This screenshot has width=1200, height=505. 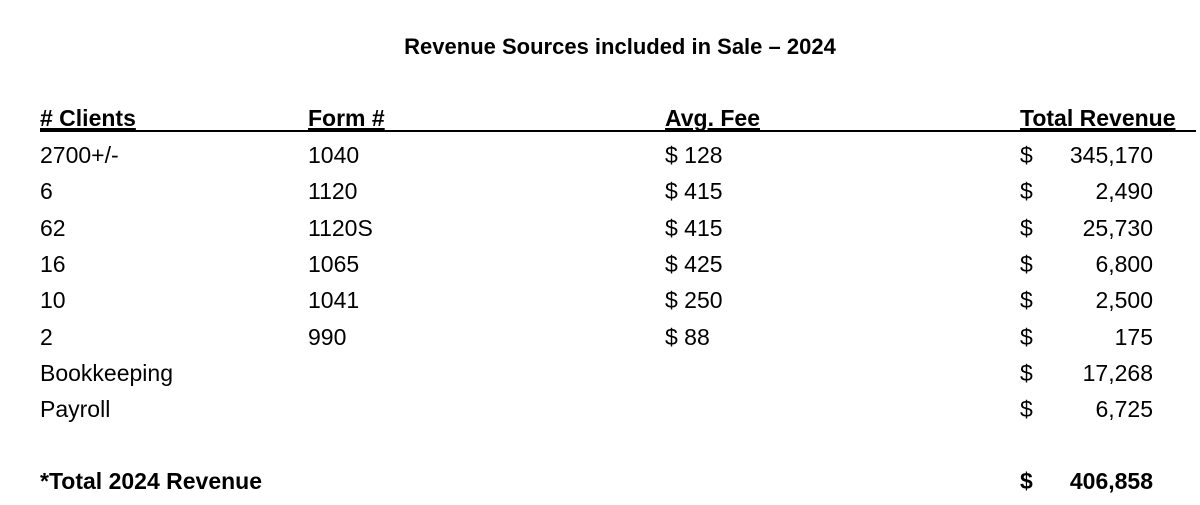 What do you see at coordinates (1124, 263) in the screenshot?
I see `cell-amount: 6,800` at bounding box center [1124, 263].